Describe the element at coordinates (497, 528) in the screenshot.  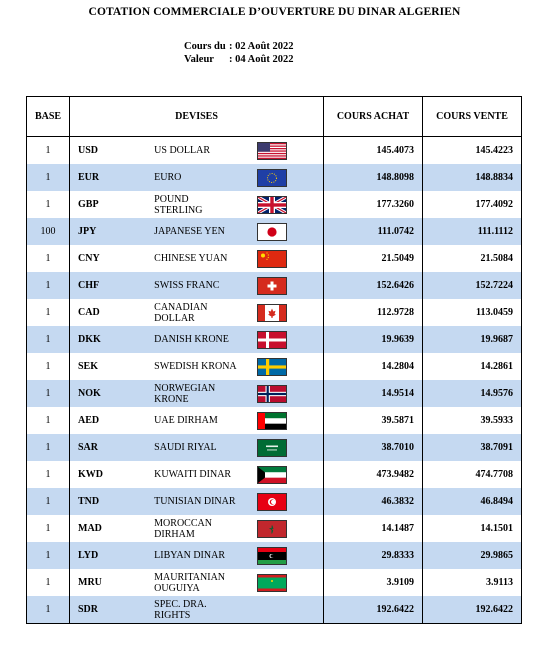
I see `cours-vente-cell: 14.1501` at that location.